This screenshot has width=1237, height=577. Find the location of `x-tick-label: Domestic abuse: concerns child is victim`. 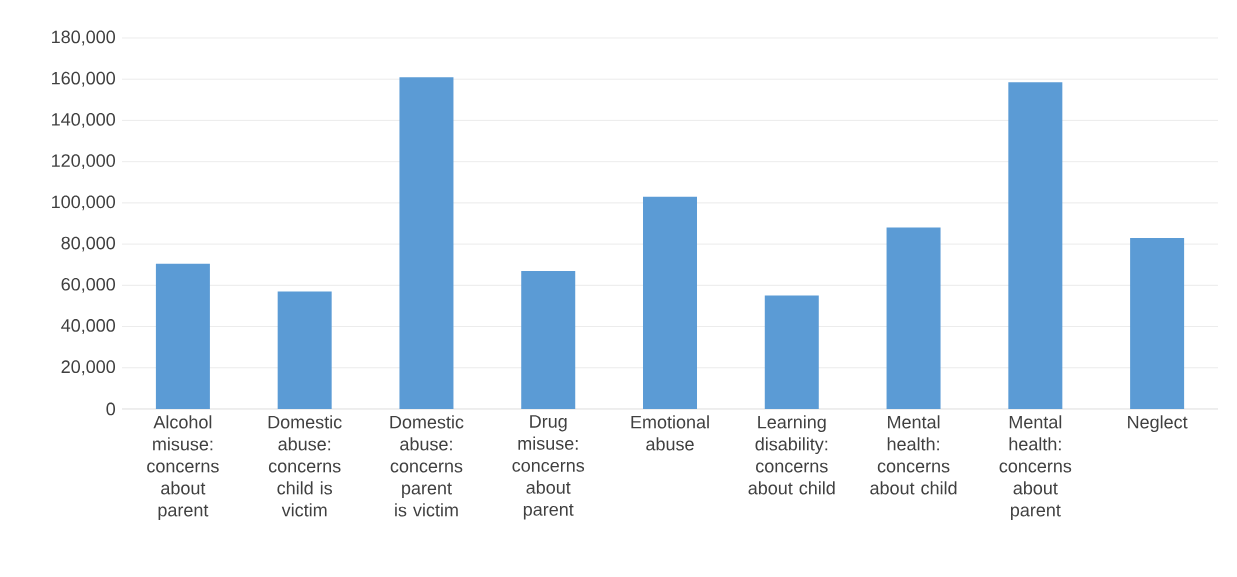

x-tick-label: Domestic abuse: concerns child is victim is located at coordinates (305, 466).